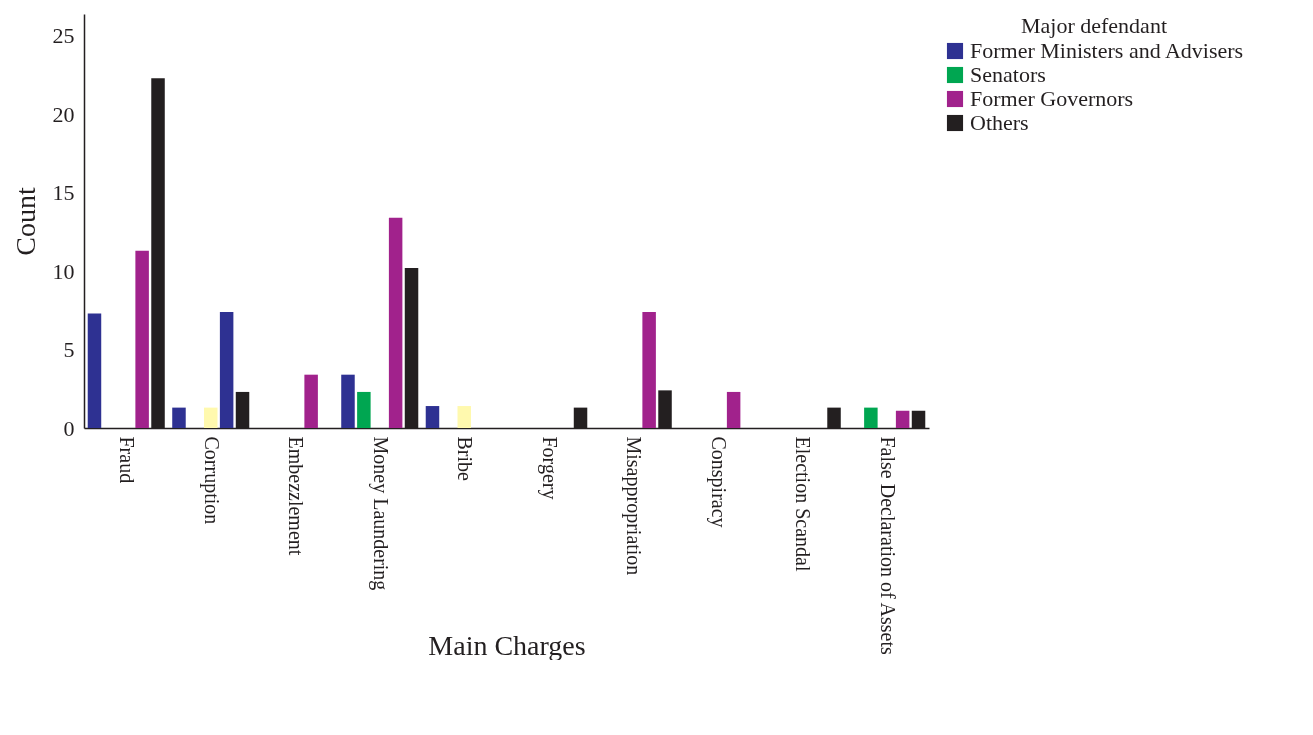 Image resolution: width=1313 pixels, height=735 pixels. What do you see at coordinates (999, 122) in the screenshot?
I see `legend-label: Others` at bounding box center [999, 122].